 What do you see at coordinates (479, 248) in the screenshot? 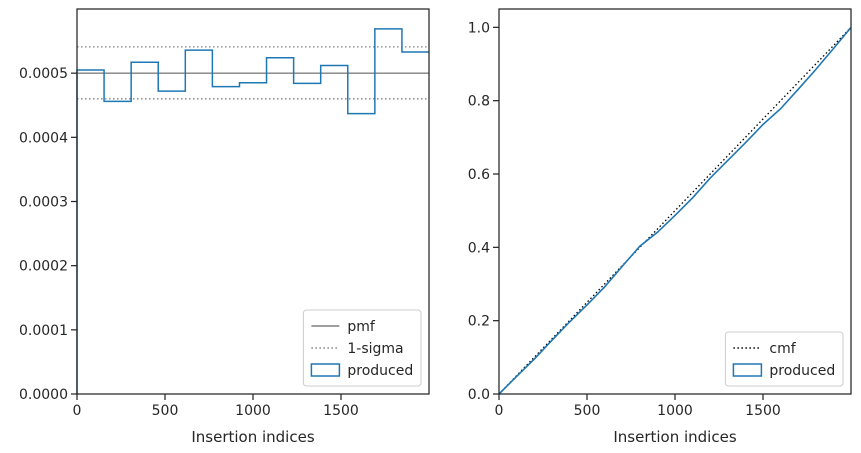
I see `cmf-y-tick-label: 0.4` at bounding box center [479, 248].